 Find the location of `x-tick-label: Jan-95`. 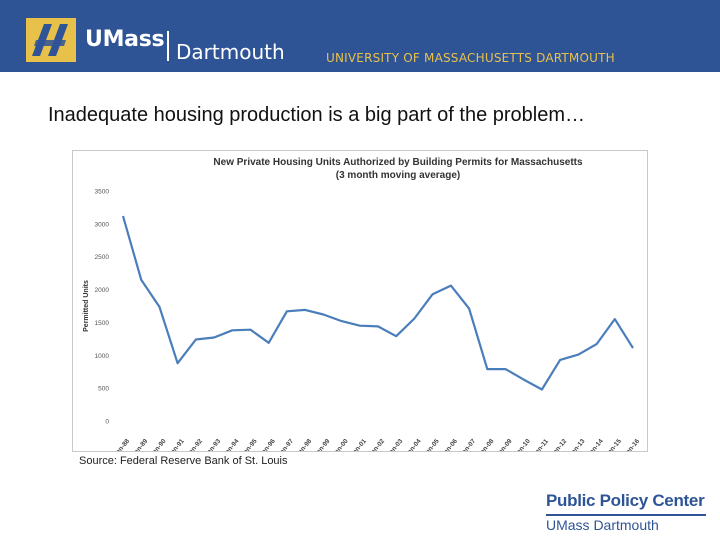

x-tick-label: Jan-95 is located at coordinates (249, 444).